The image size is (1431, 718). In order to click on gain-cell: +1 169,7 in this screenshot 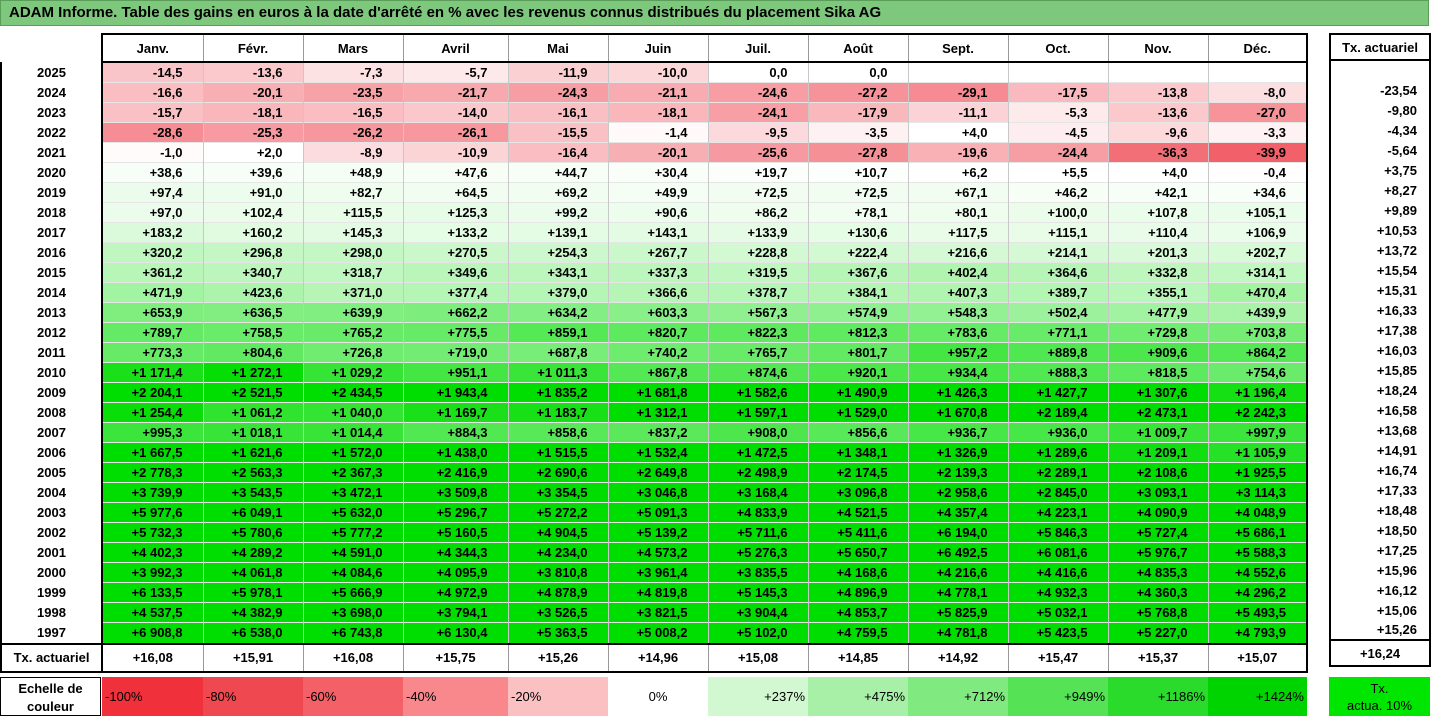, I will do `click(455, 412)`.